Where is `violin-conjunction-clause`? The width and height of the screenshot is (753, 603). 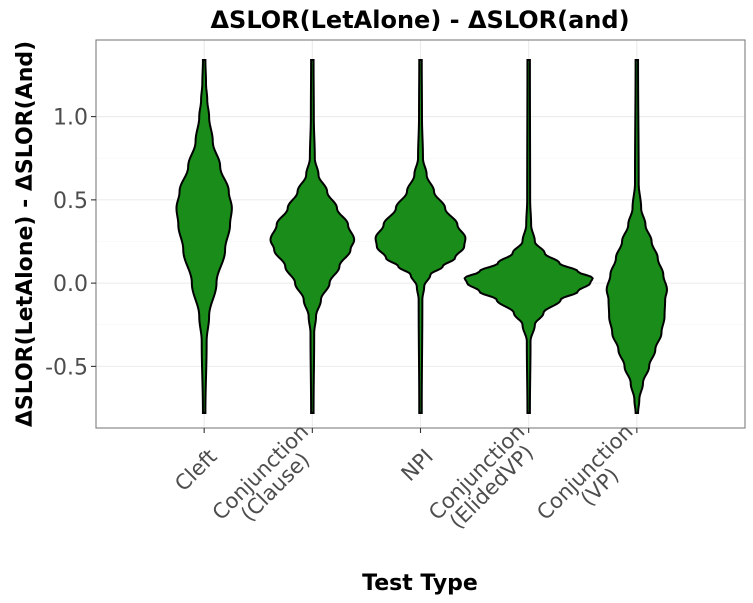 violin-conjunction-clause is located at coordinates (312, 236).